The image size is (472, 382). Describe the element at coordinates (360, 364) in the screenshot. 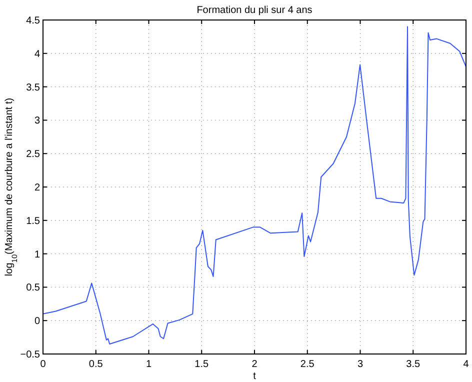

I see `x-tick-label: 3` at that location.